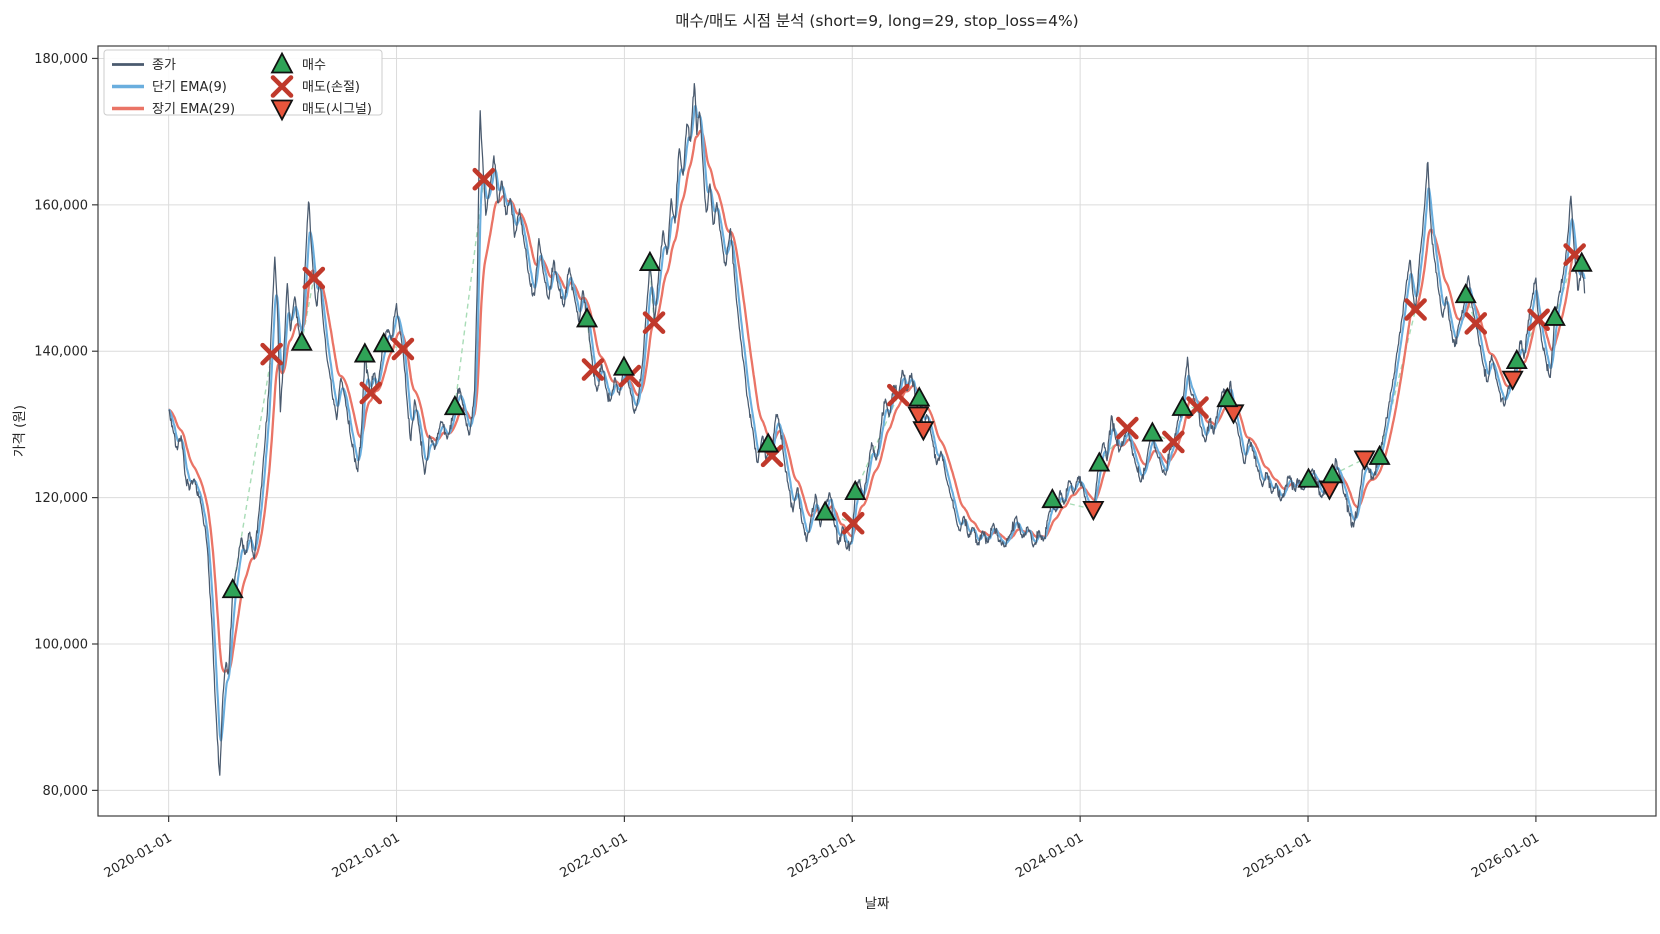  What do you see at coordinates (61, 644) in the screenshot?
I see `y-tick-label: 100,000` at bounding box center [61, 644].